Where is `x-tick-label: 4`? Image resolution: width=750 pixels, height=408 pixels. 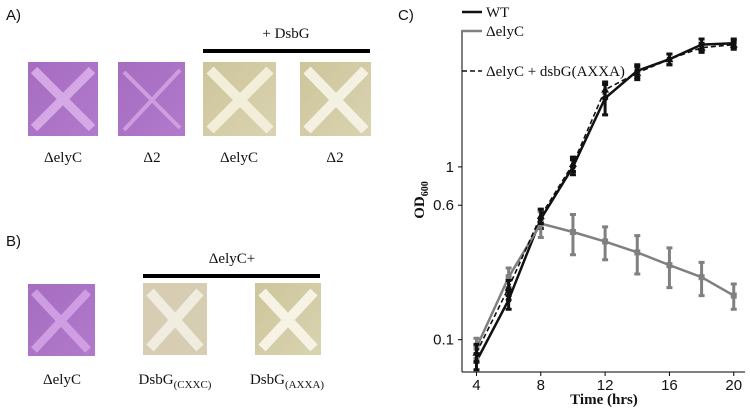 x-tick-label: 4 is located at coordinates (476, 385).